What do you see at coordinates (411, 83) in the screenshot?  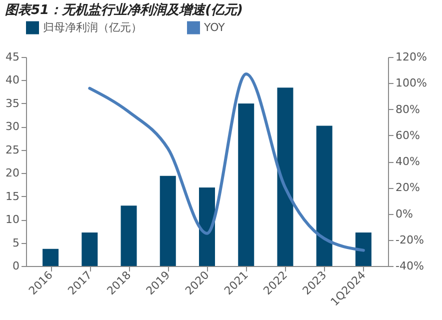 I see `y2-tick-label: 100%` at bounding box center [411, 83].